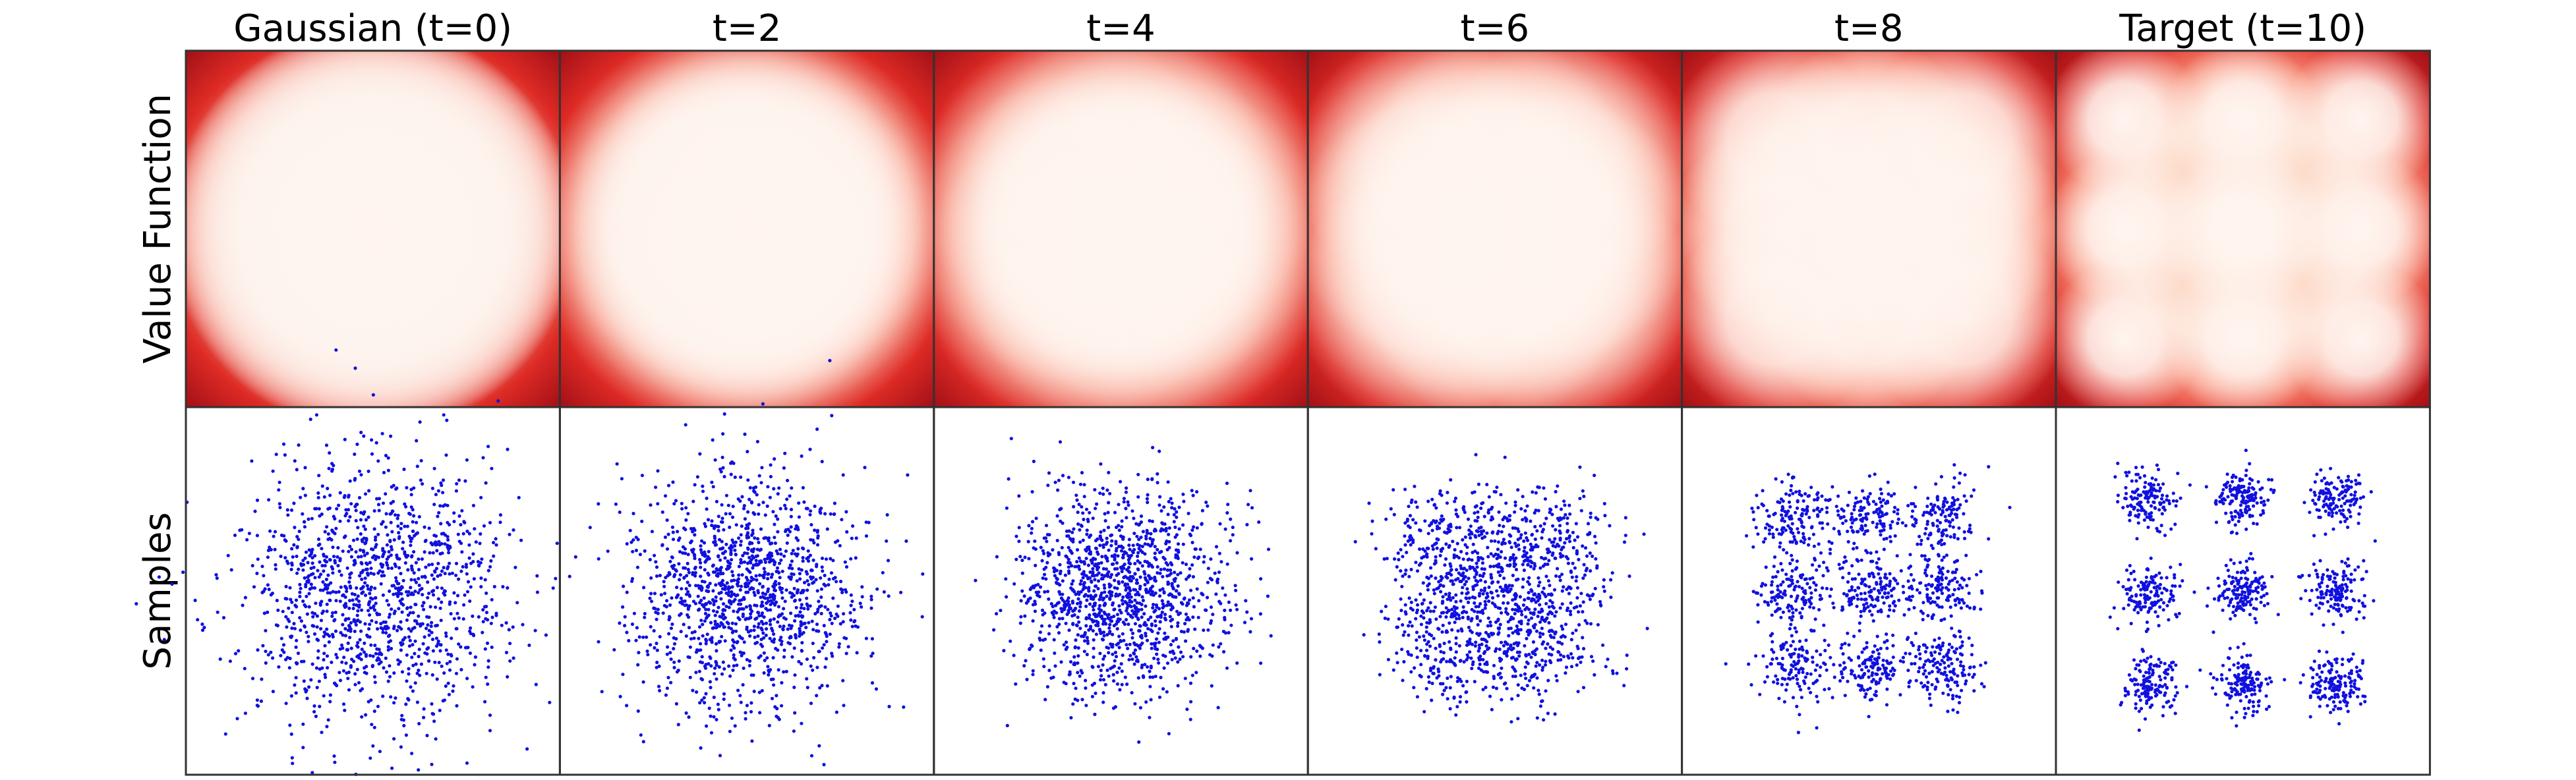  I want to click on column-title: t=4, so click(1121, 28).